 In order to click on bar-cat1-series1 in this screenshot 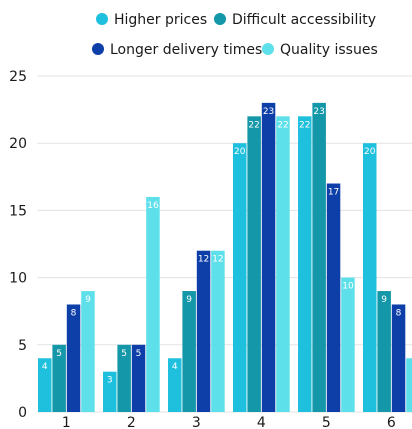, I will do `click(45, 385)`.